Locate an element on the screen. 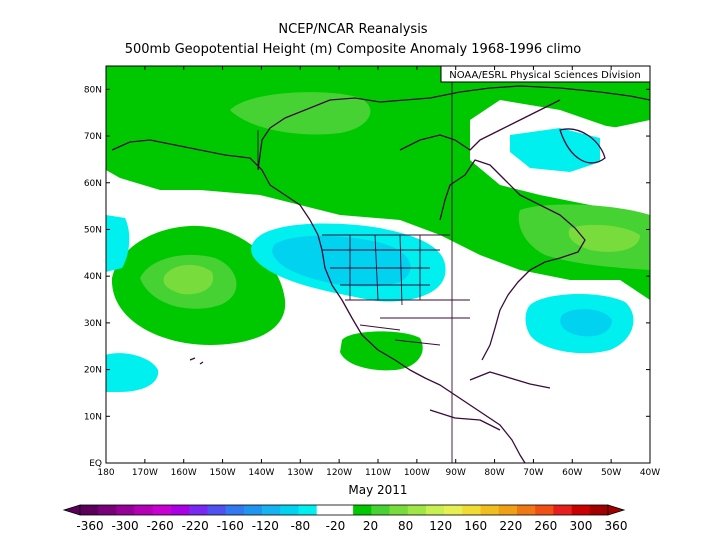  colorbar-label: 20 is located at coordinates (370, 526).